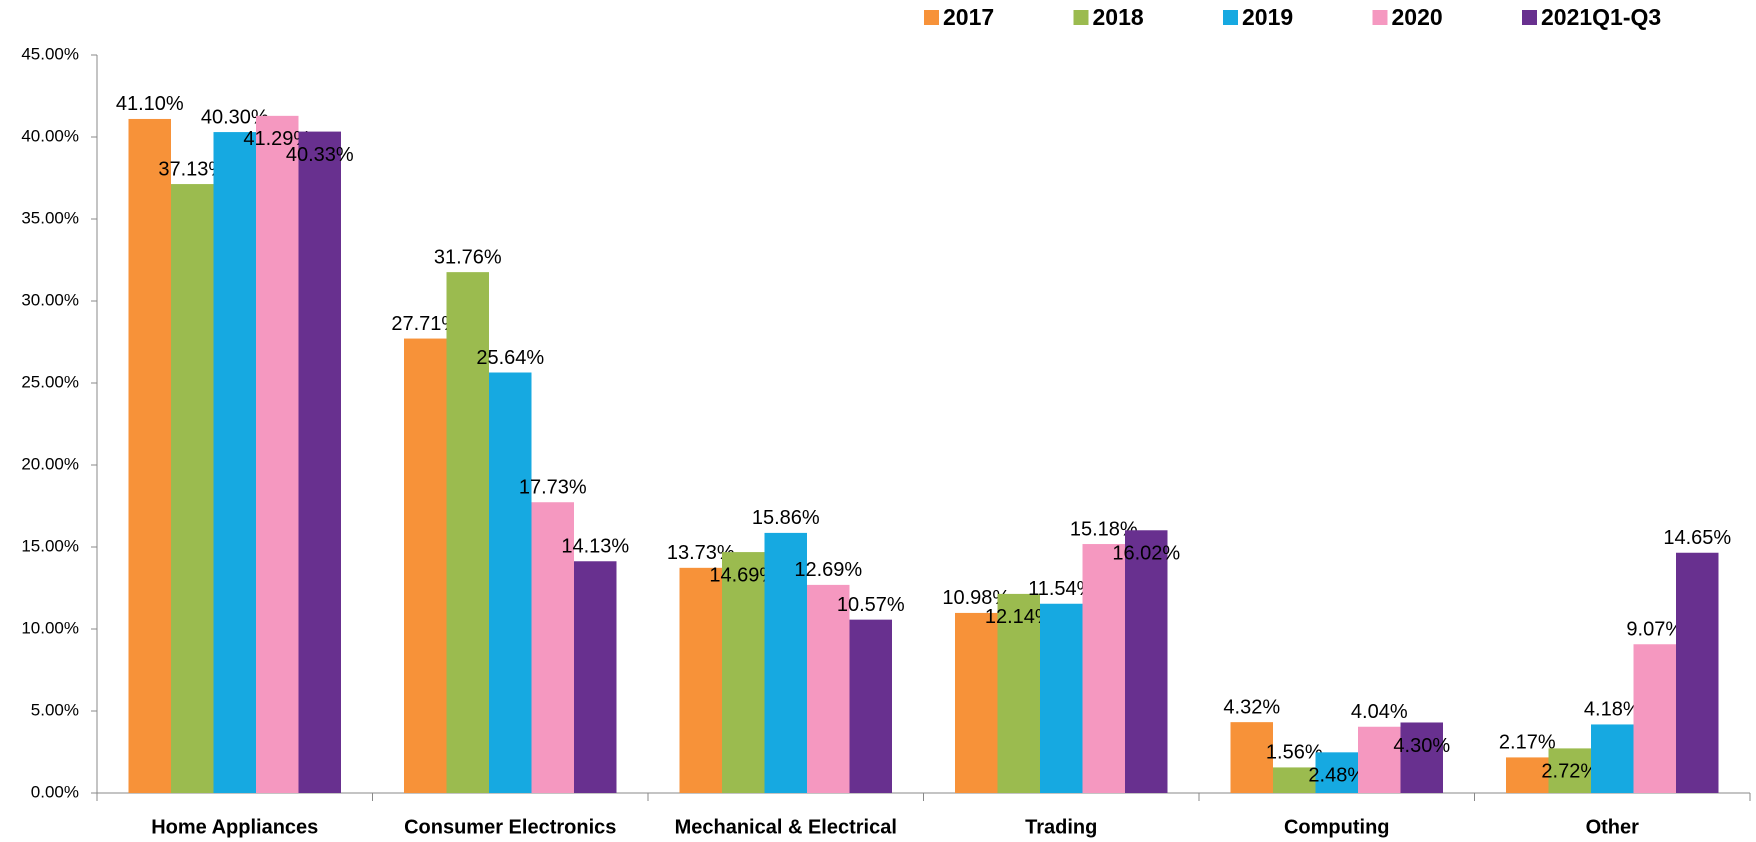 The image size is (1756, 842). What do you see at coordinates (786, 827) in the screenshot?
I see `x-tick-label: Mechanical & Electrical` at bounding box center [786, 827].